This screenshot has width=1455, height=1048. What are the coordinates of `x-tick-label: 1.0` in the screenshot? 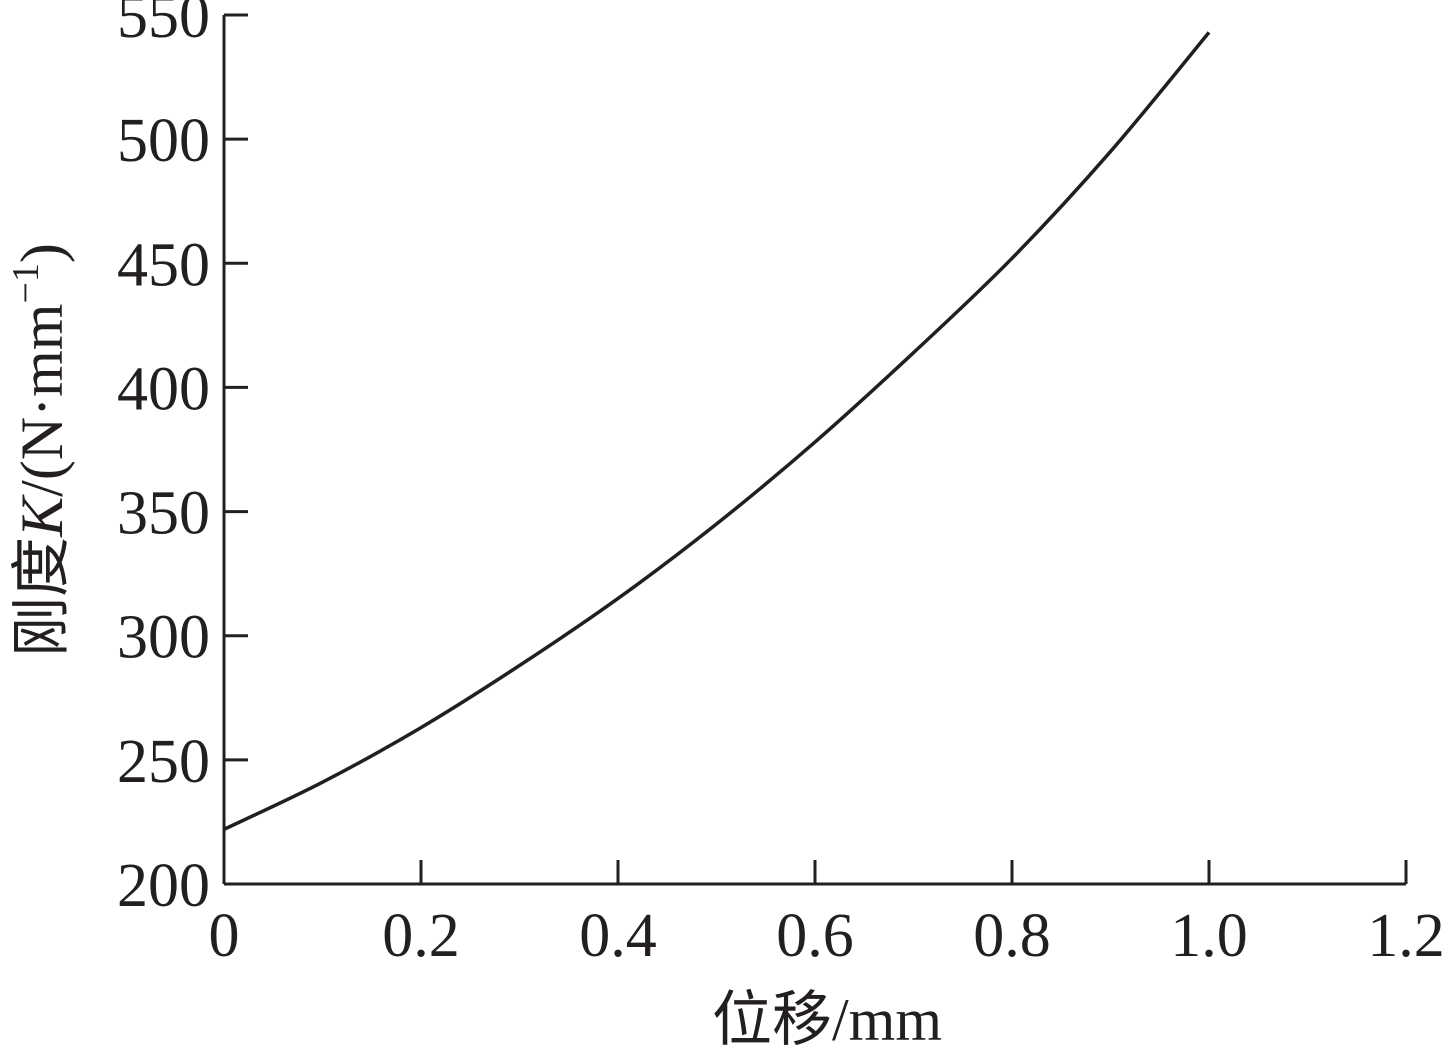 It's located at (1209, 936).